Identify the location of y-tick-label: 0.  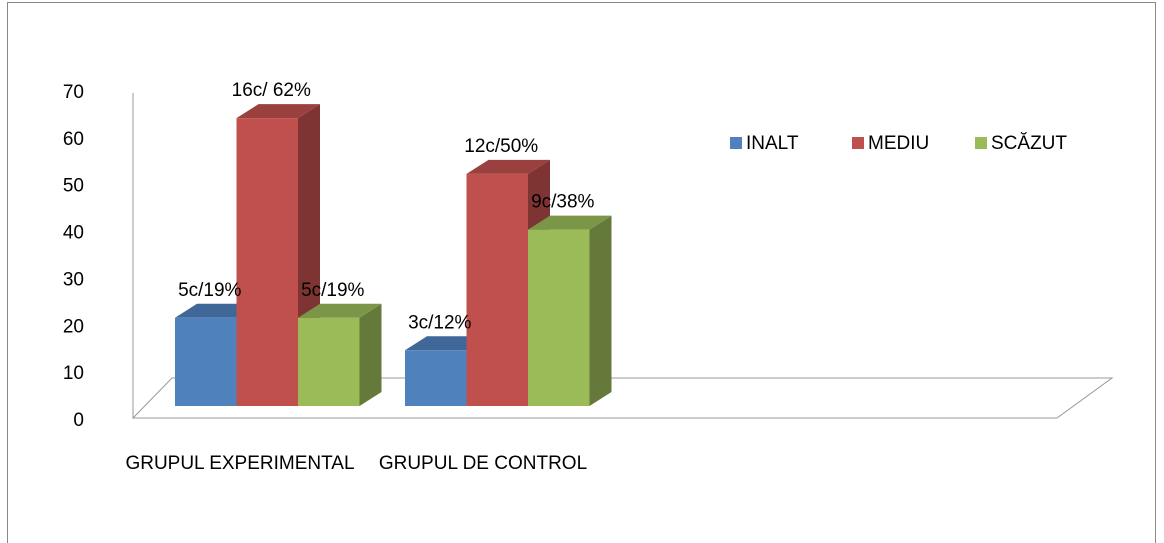
(78, 420).